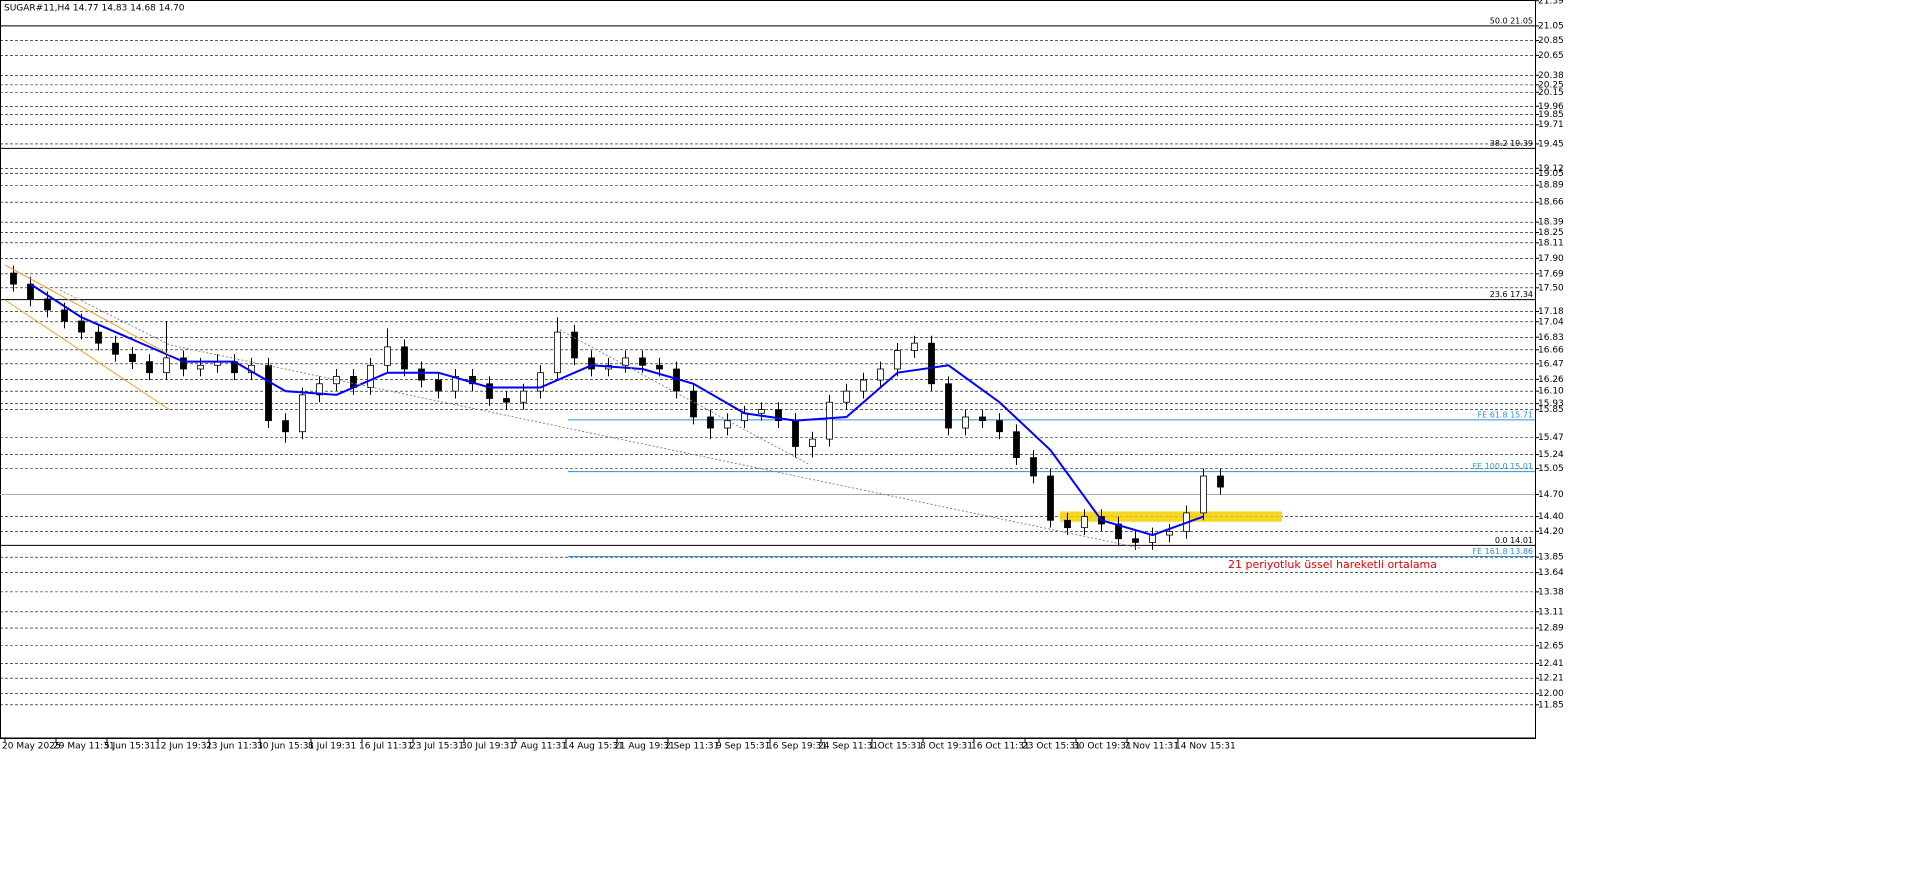 Image resolution: width=1916 pixels, height=888 pixels. What do you see at coordinates (743, 747) in the screenshot?
I see `x-tick-label: 9 Sep 15:31` at bounding box center [743, 747].